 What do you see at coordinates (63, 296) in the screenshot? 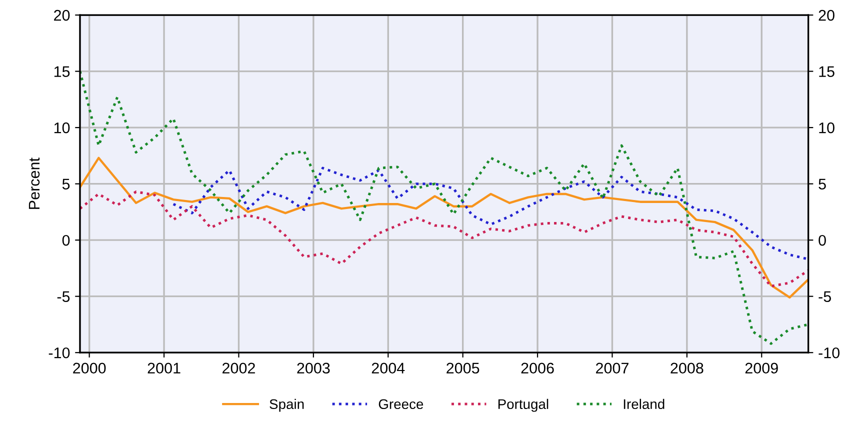
I see `y-tick-label: -5` at bounding box center [63, 296].